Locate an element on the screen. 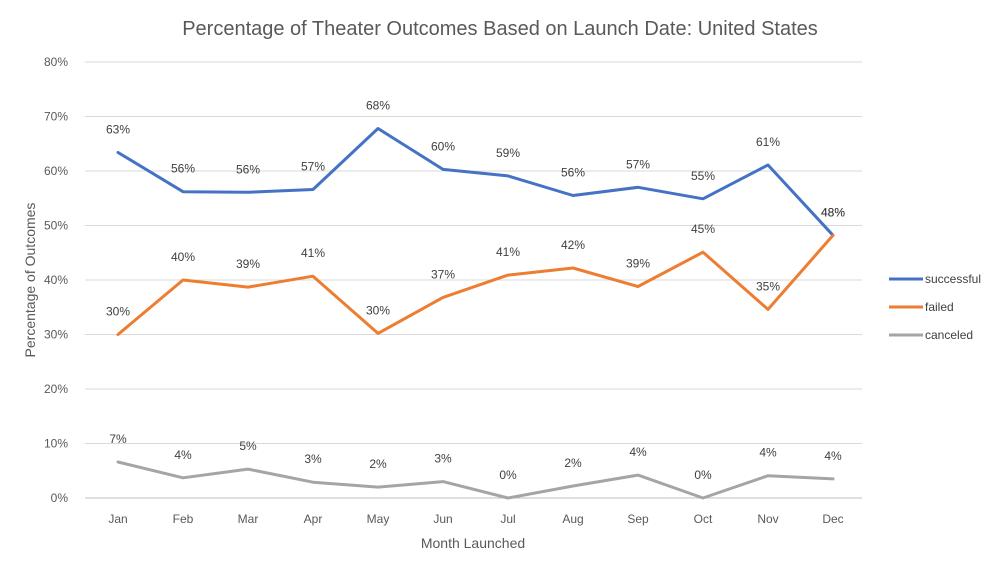 The height and width of the screenshot is (571, 1007). x-tick-label: Dec is located at coordinates (832, 519).